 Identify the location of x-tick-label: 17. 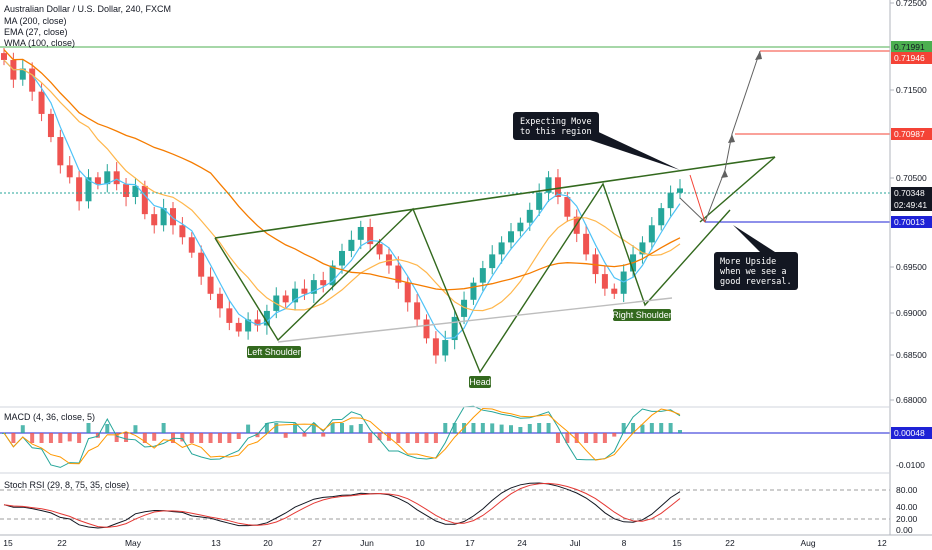
(470, 543).